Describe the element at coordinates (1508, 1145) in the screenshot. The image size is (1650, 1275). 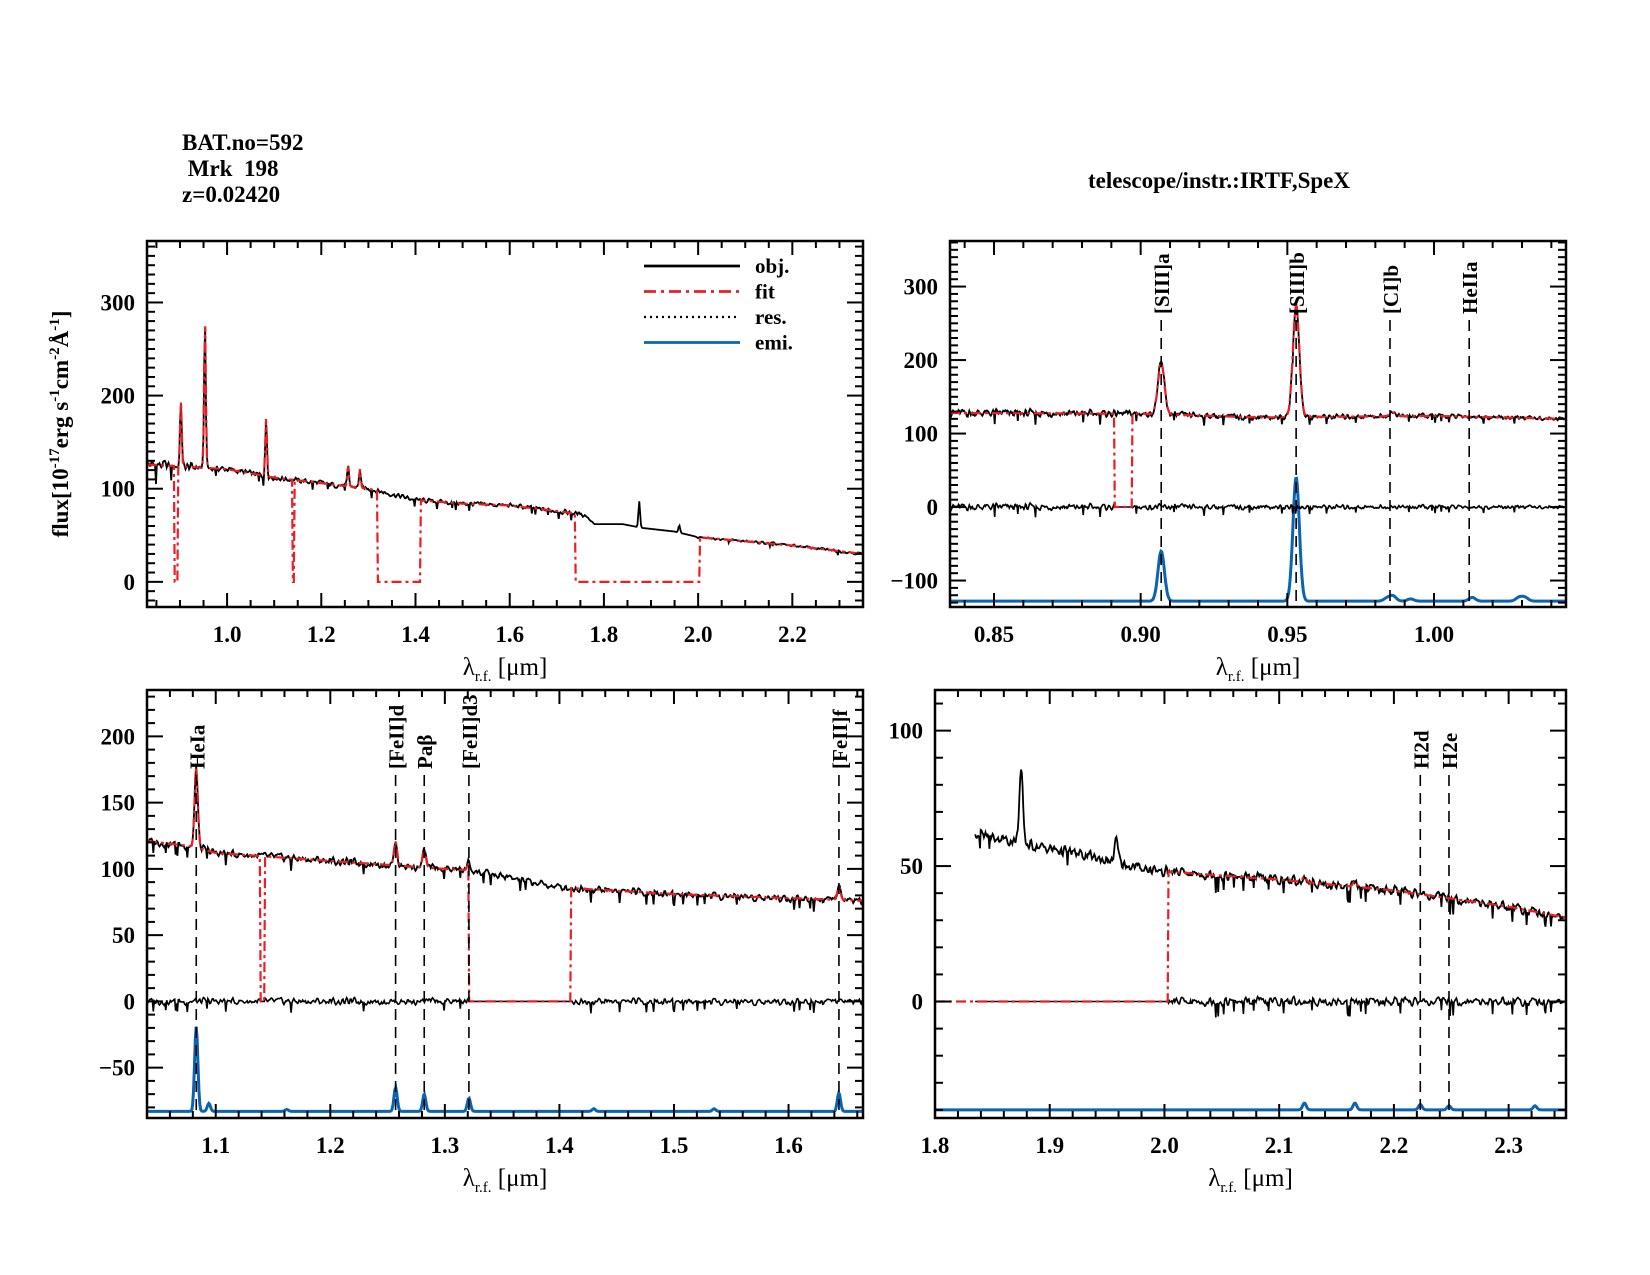
I see `x-tick-label: 2.3` at that location.